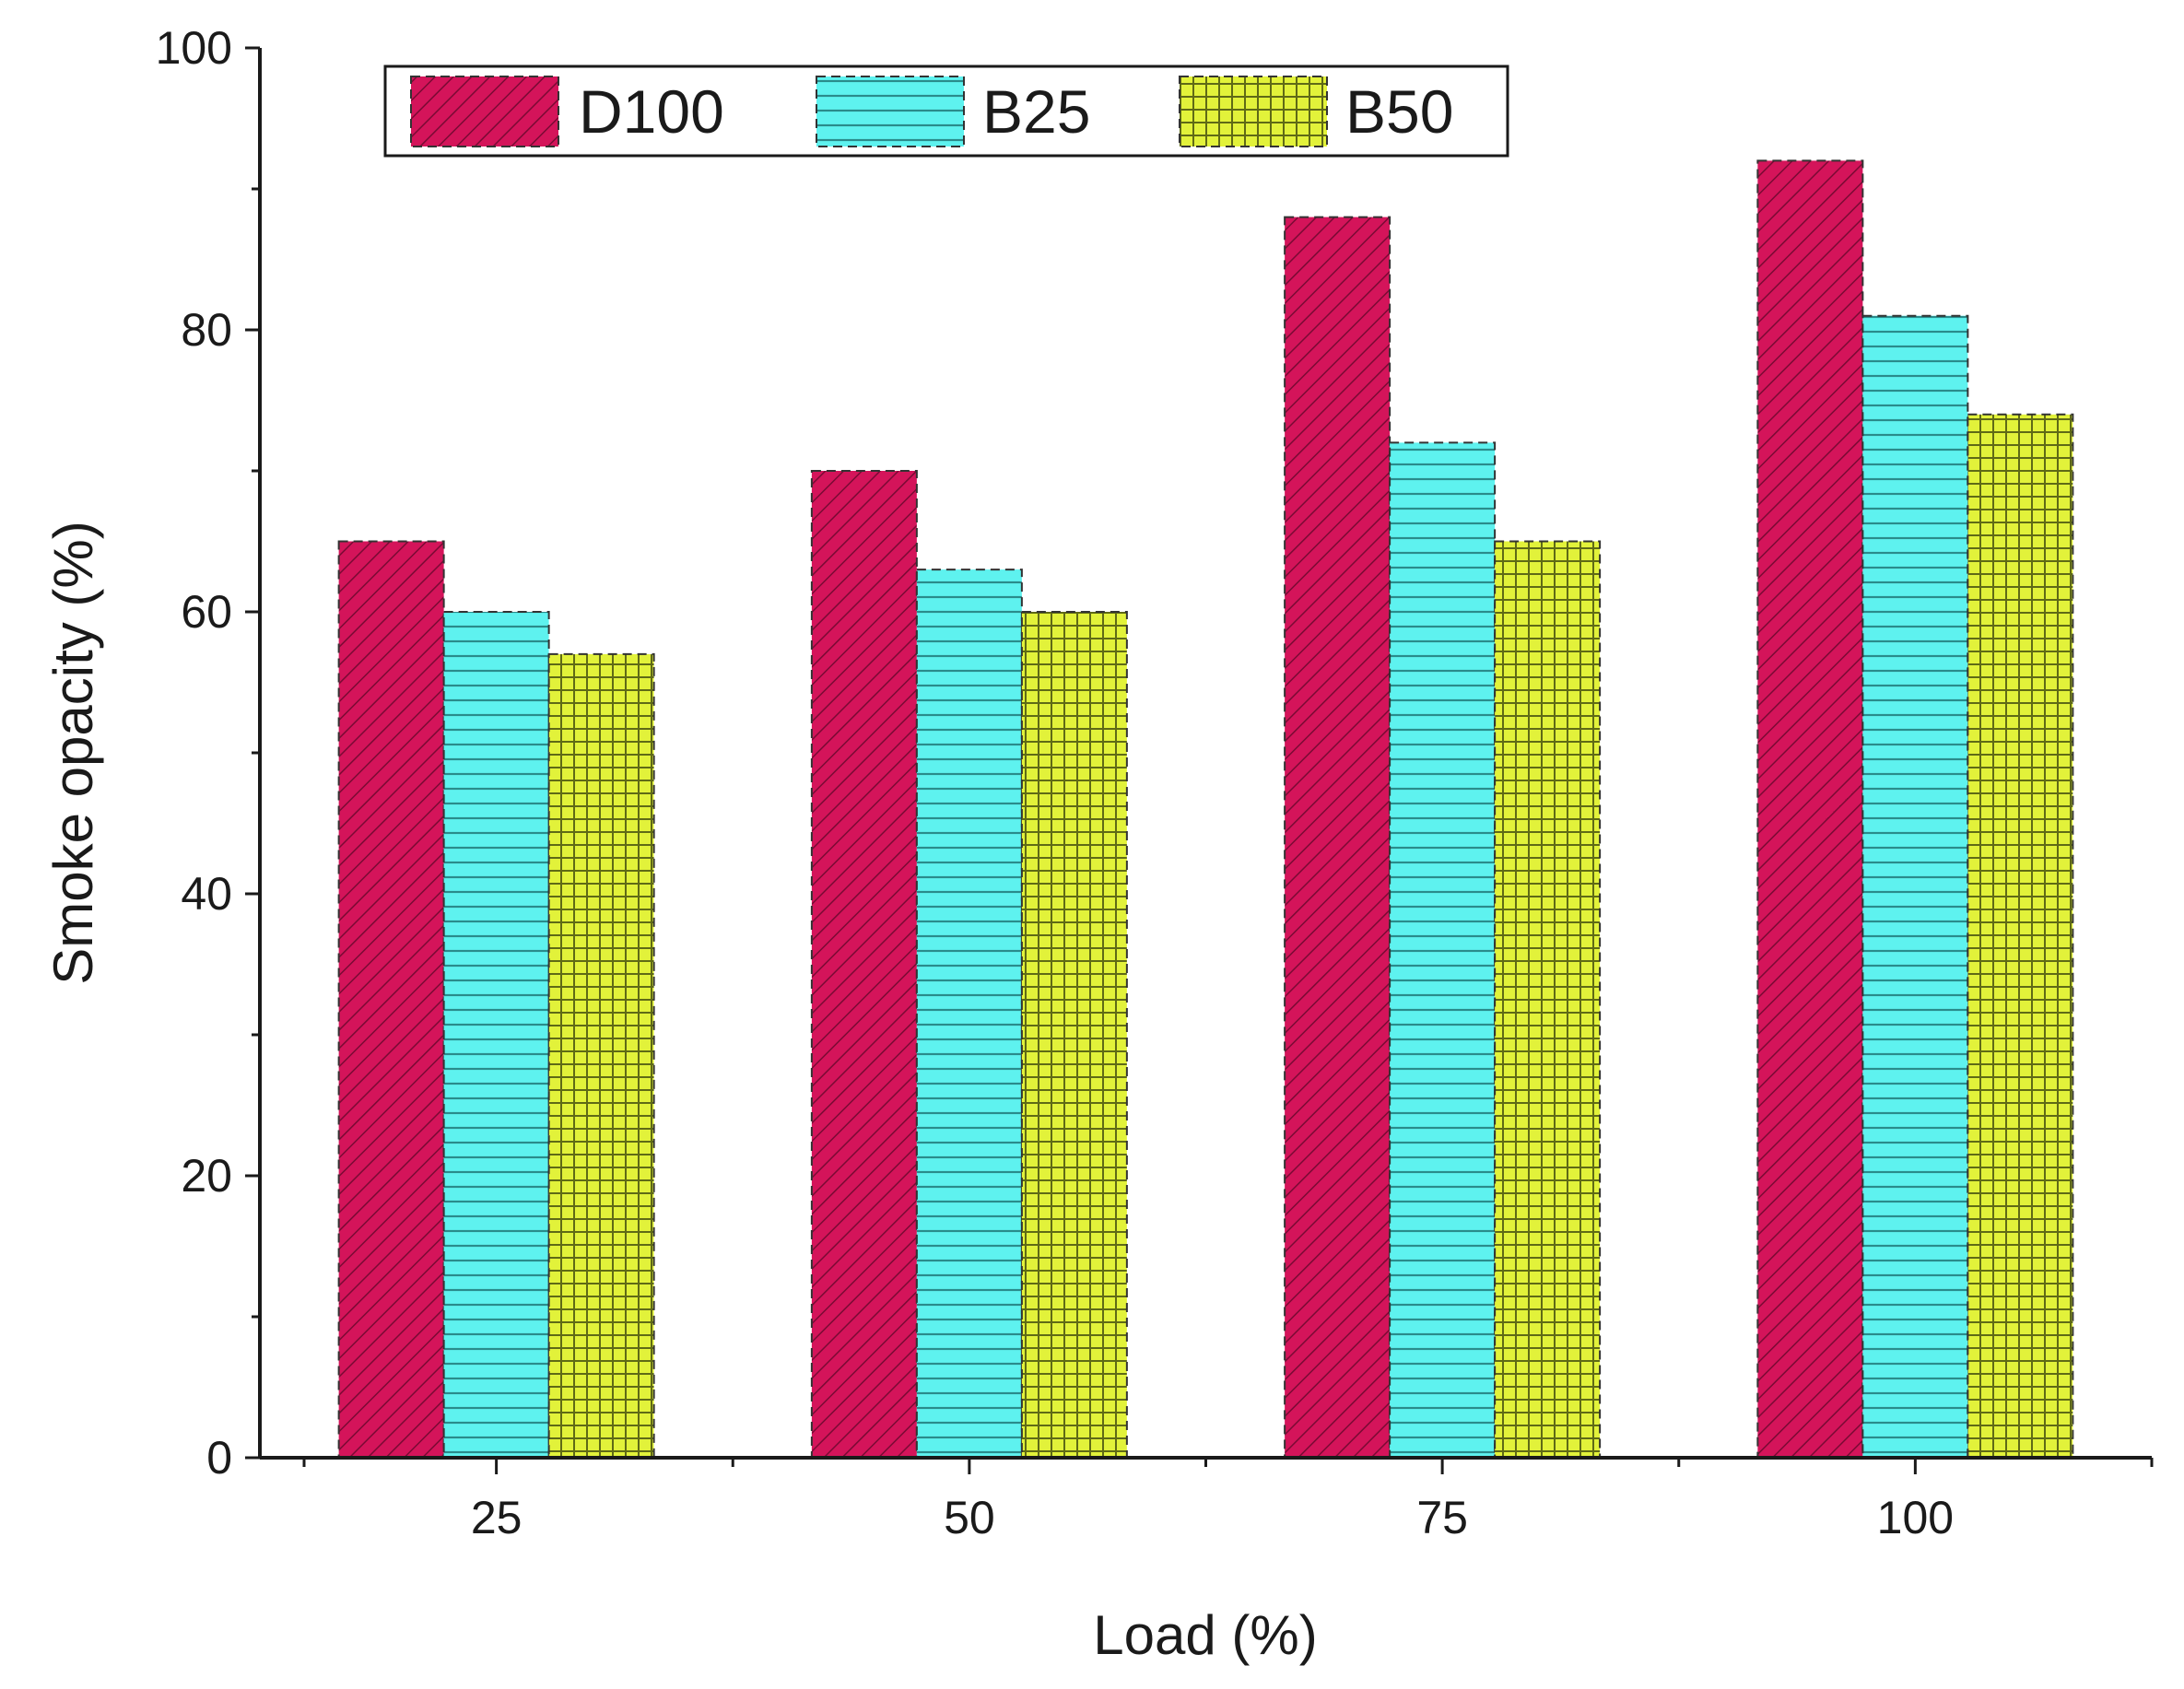 This screenshot has height=1689, width=2184. What do you see at coordinates (1399, 111) in the screenshot?
I see `legend-label-b50: B50` at bounding box center [1399, 111].